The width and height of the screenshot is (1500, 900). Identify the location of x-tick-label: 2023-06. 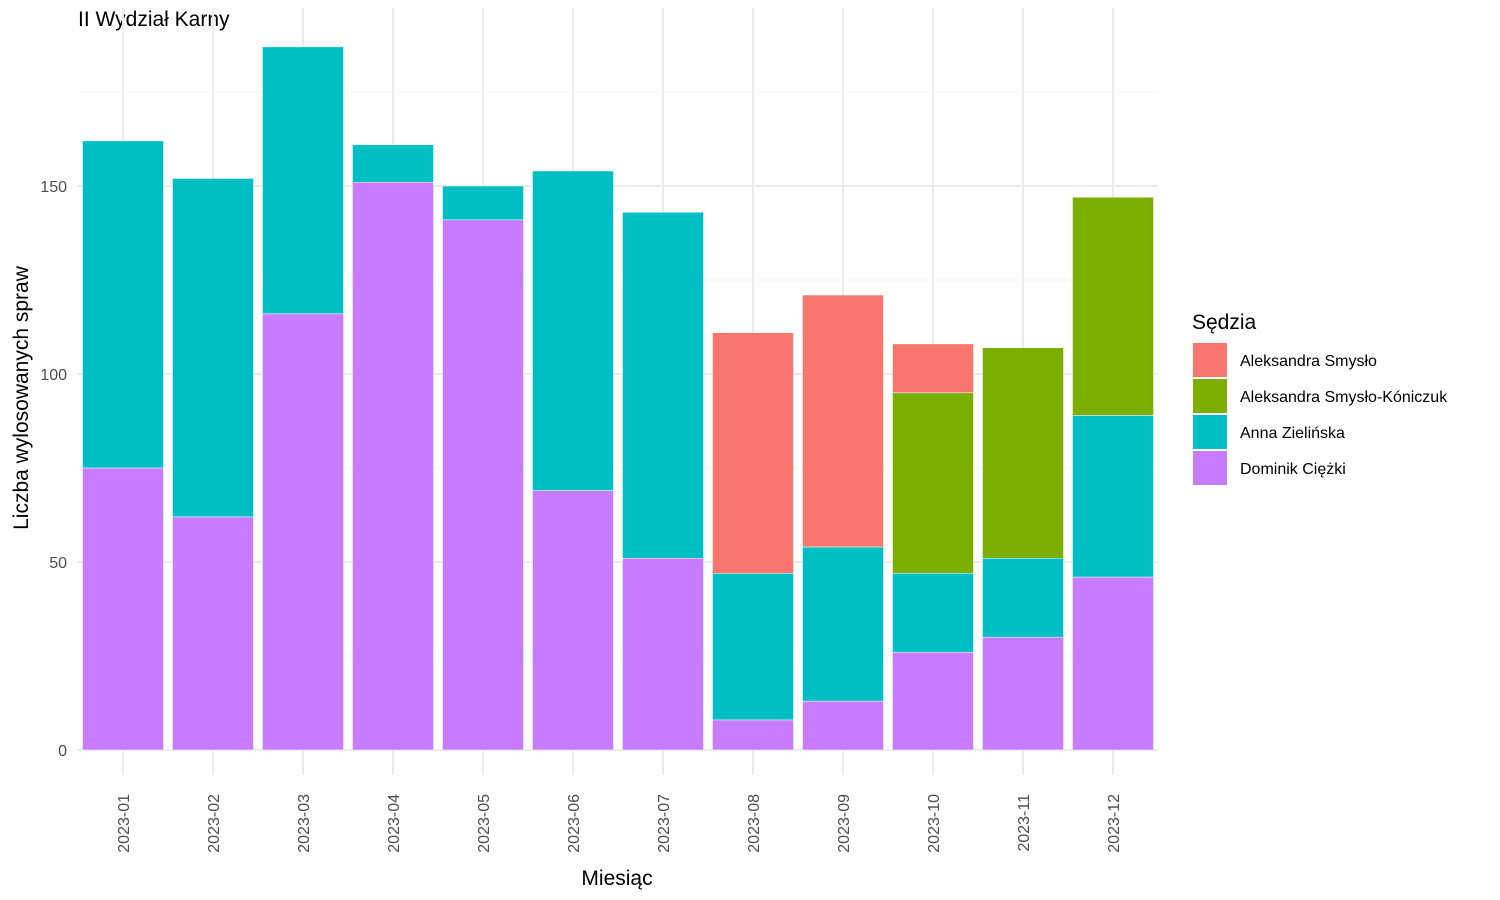
(574, 823).